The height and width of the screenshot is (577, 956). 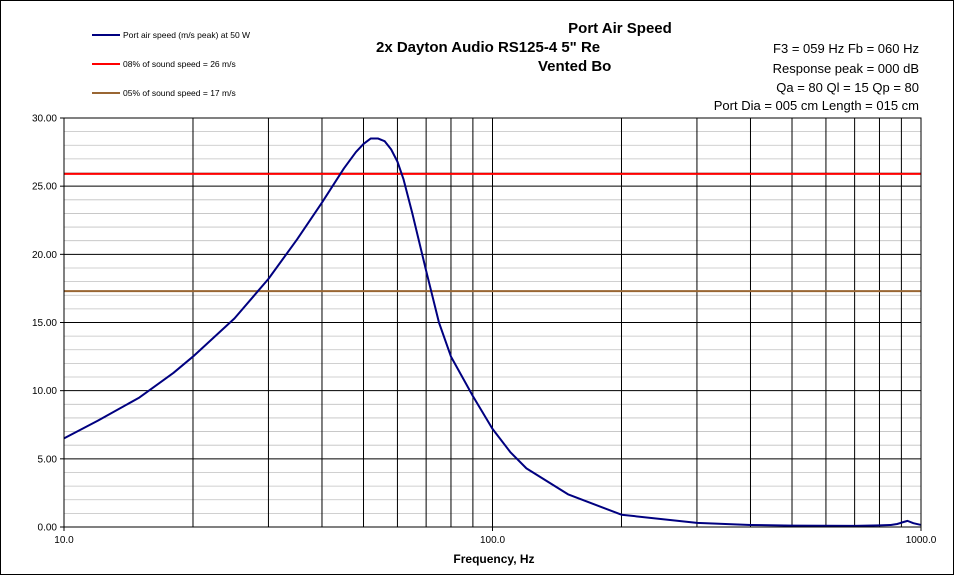 What do you see at coordinates (44, 323) in the screenshot?
I see `y-tick-label: 15.00` at bounding box center [44, 323].